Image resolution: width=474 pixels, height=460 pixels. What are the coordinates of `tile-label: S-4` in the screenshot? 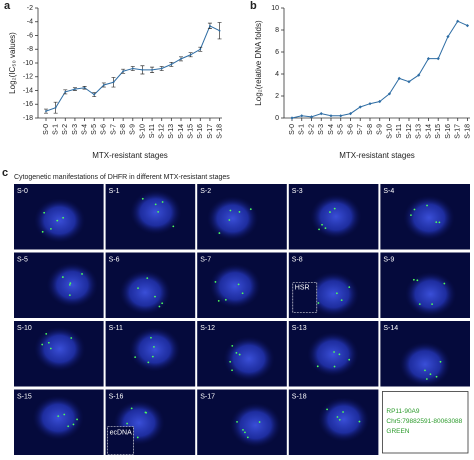 It's located at (388, 191).